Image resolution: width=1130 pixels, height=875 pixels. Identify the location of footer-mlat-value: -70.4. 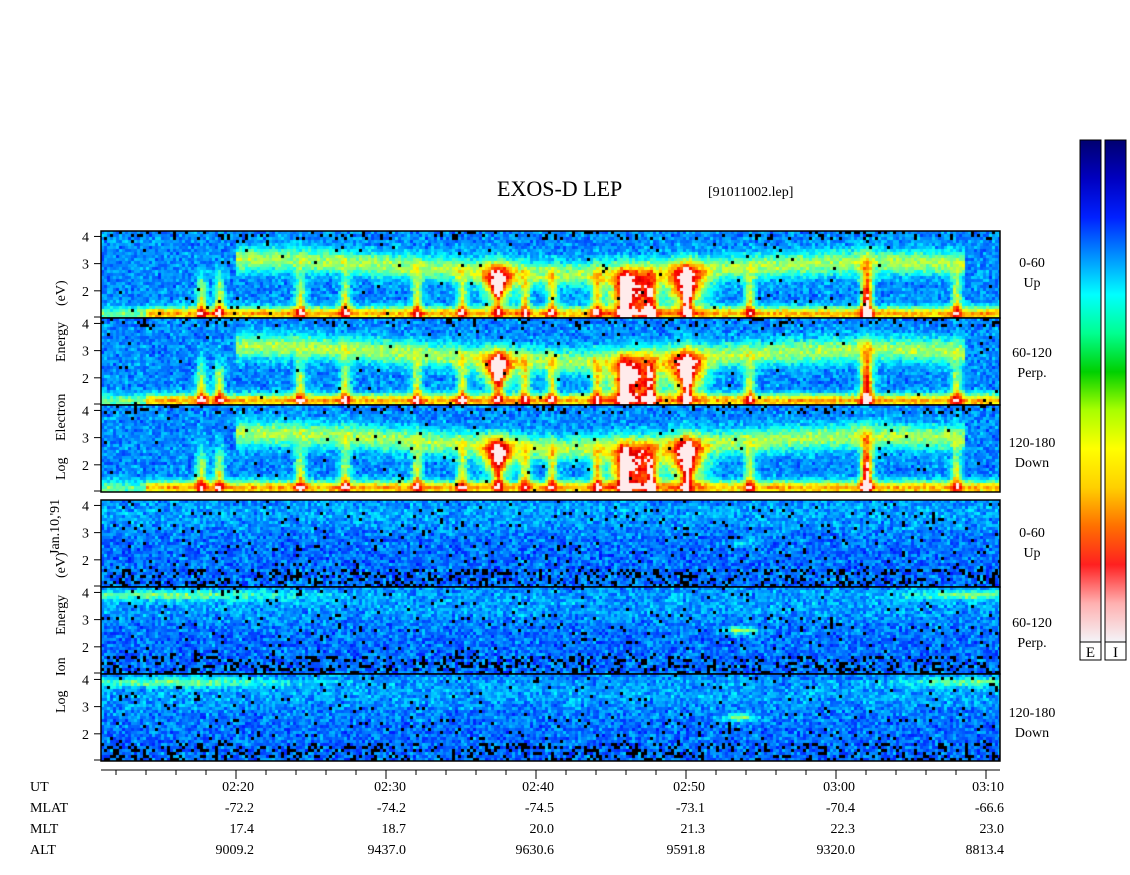
(840, 808).